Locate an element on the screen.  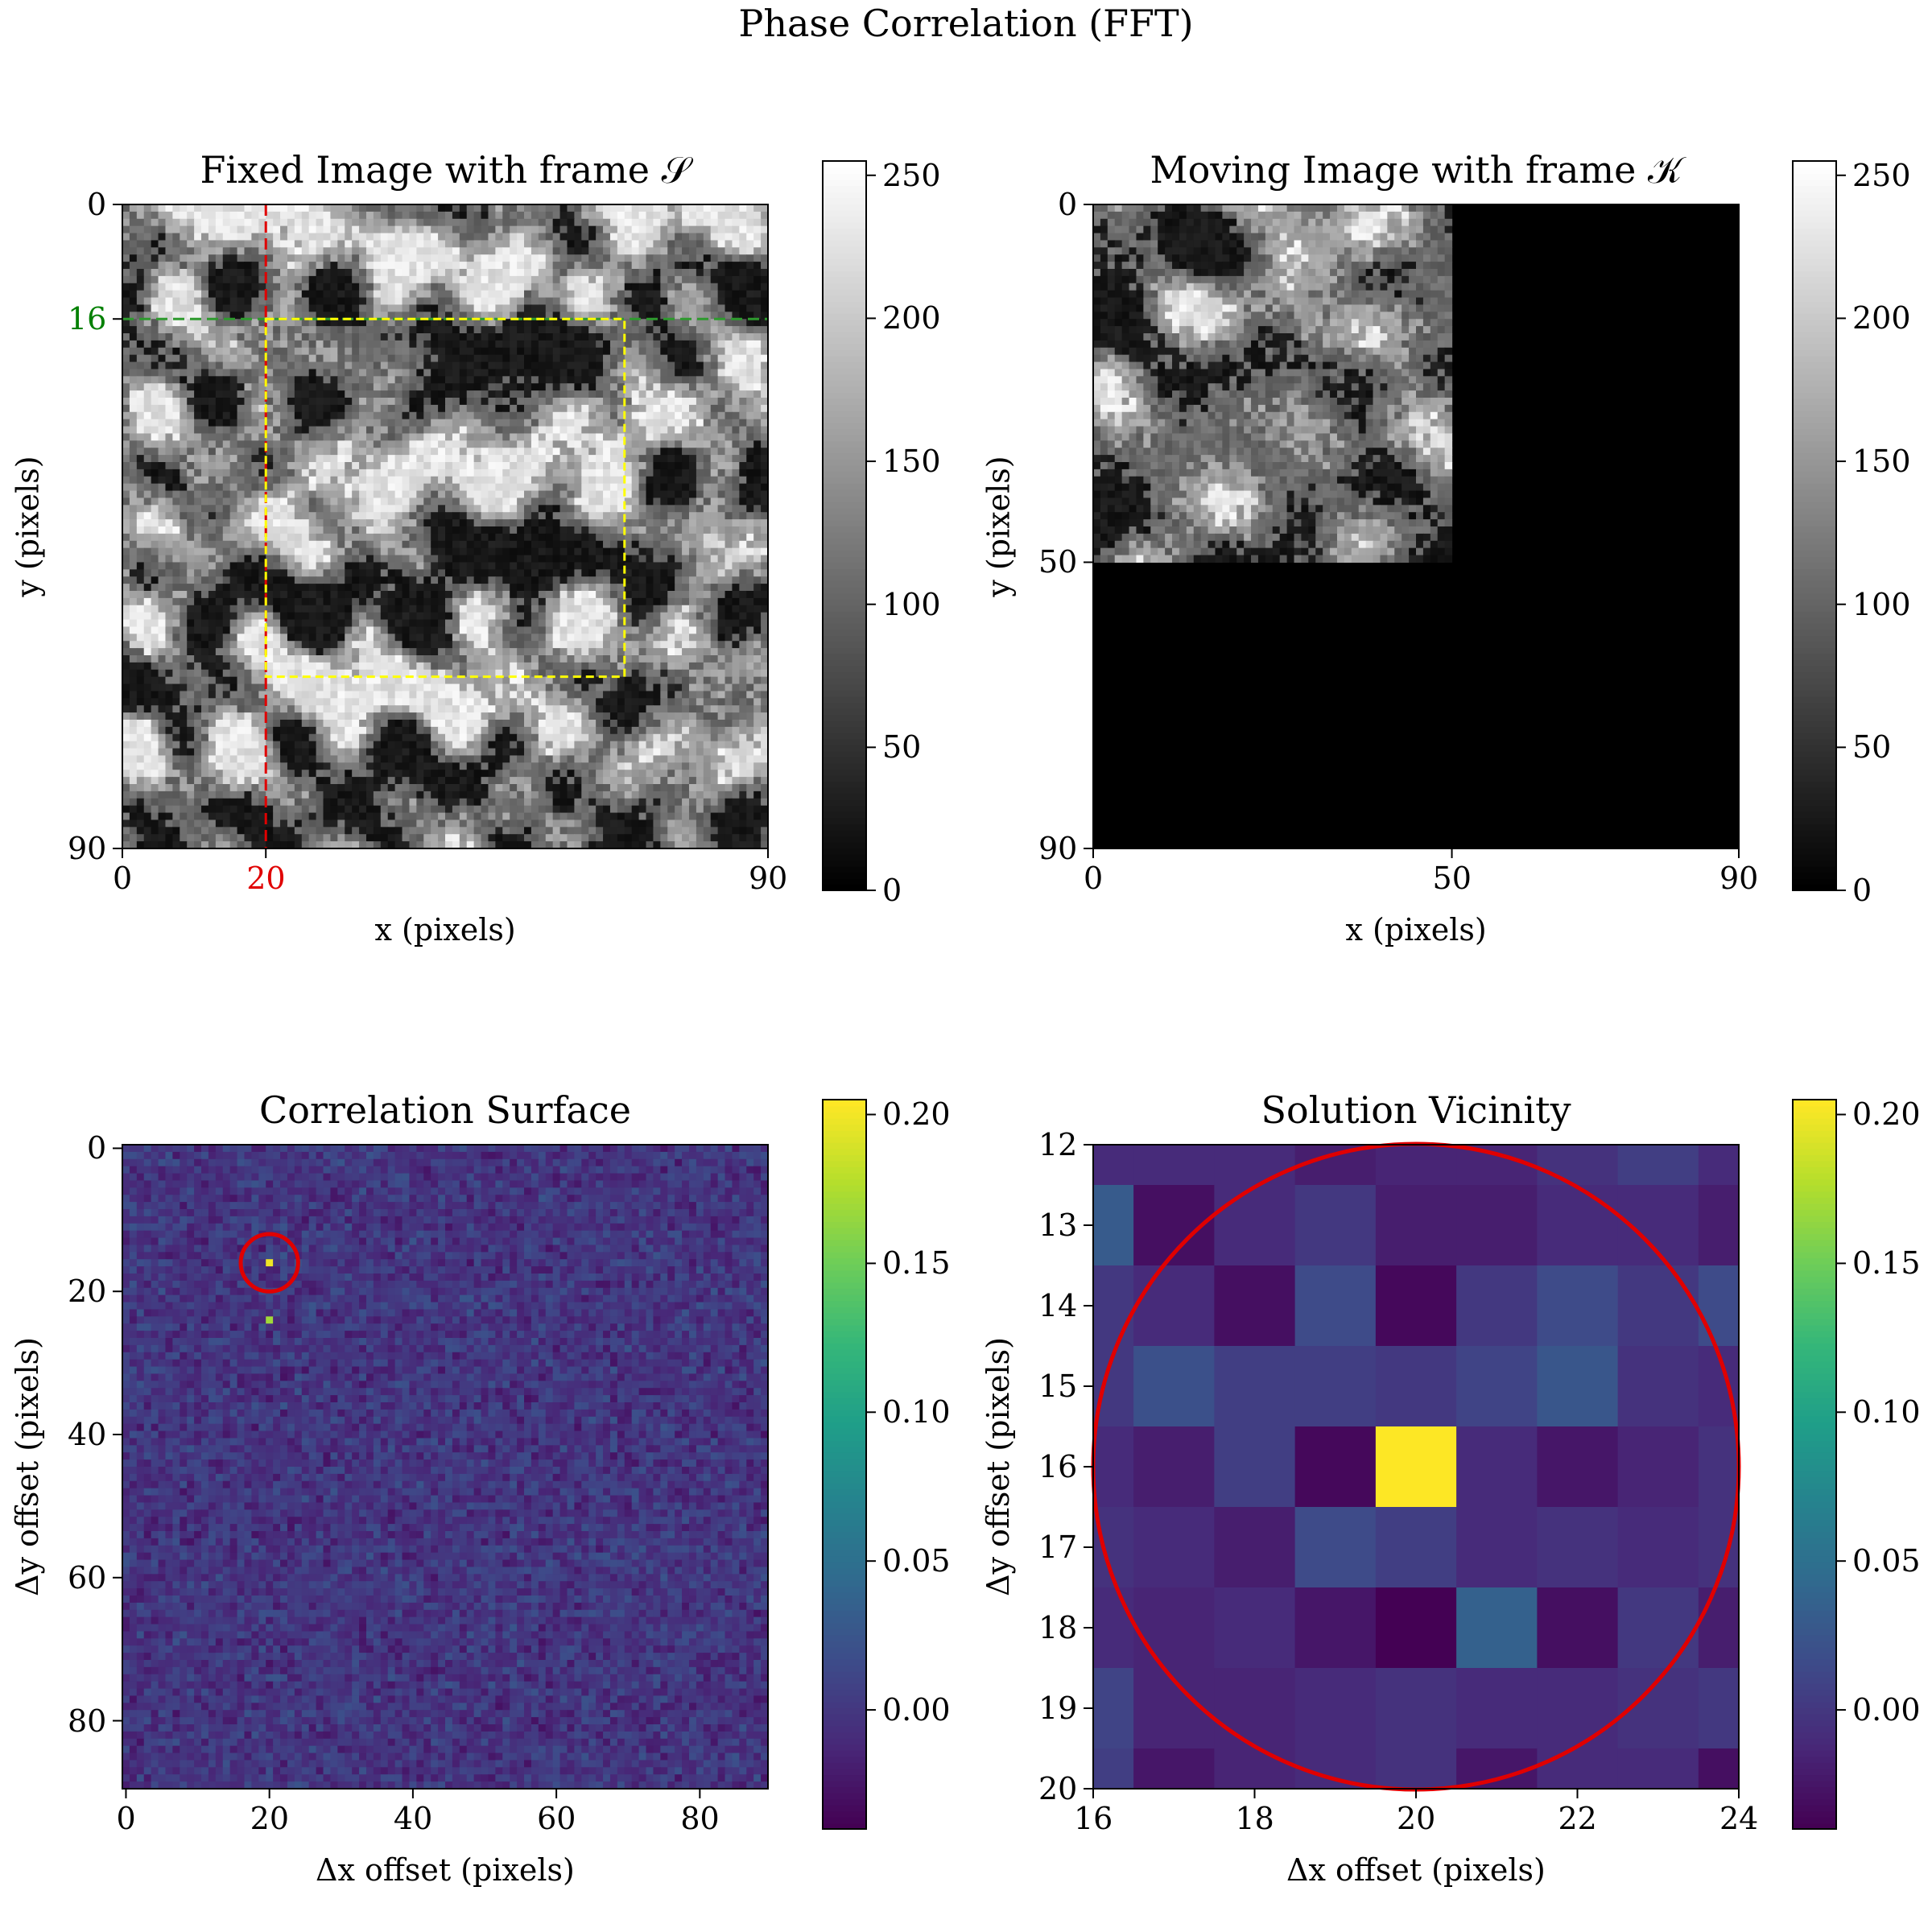
x-tick-label: 0 is located at coordinates (126, 1818).